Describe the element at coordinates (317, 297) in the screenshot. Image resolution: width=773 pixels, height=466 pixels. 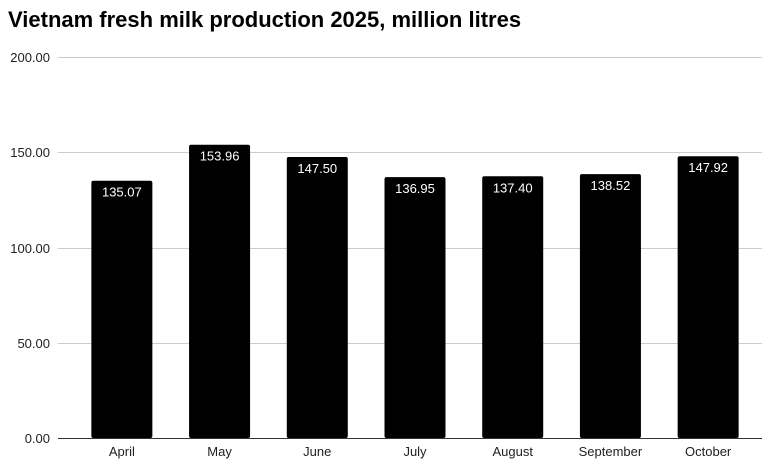
I see `bar-june` at that location.